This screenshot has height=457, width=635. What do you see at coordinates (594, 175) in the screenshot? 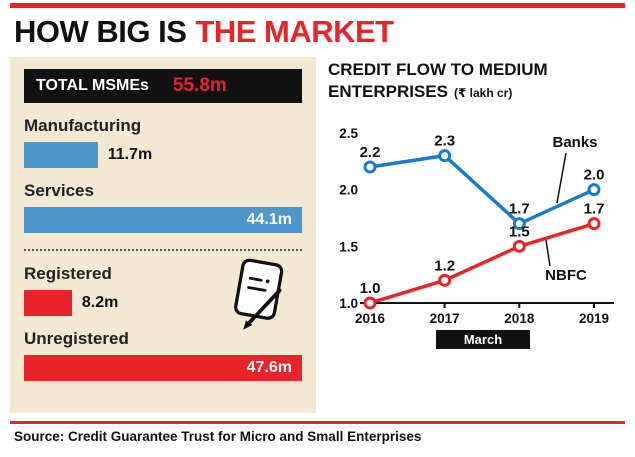
I see `data-point-label: 2.0` at bounding box center [594, 175].